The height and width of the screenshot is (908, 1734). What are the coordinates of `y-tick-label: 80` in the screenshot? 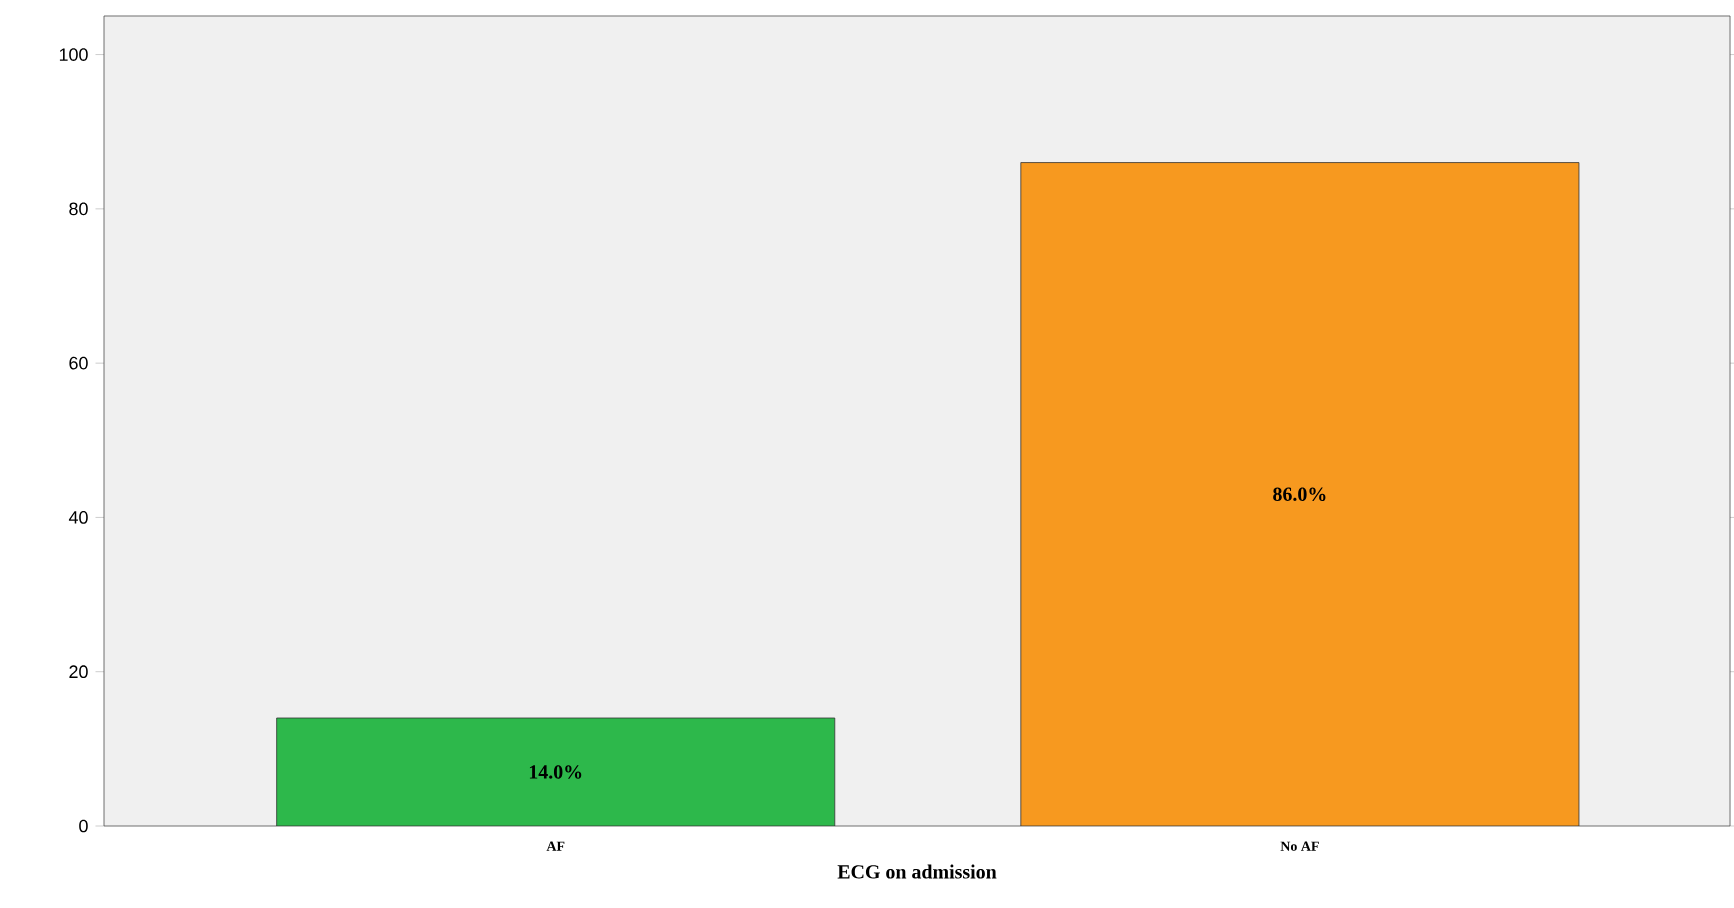 It's located at (78, 209).